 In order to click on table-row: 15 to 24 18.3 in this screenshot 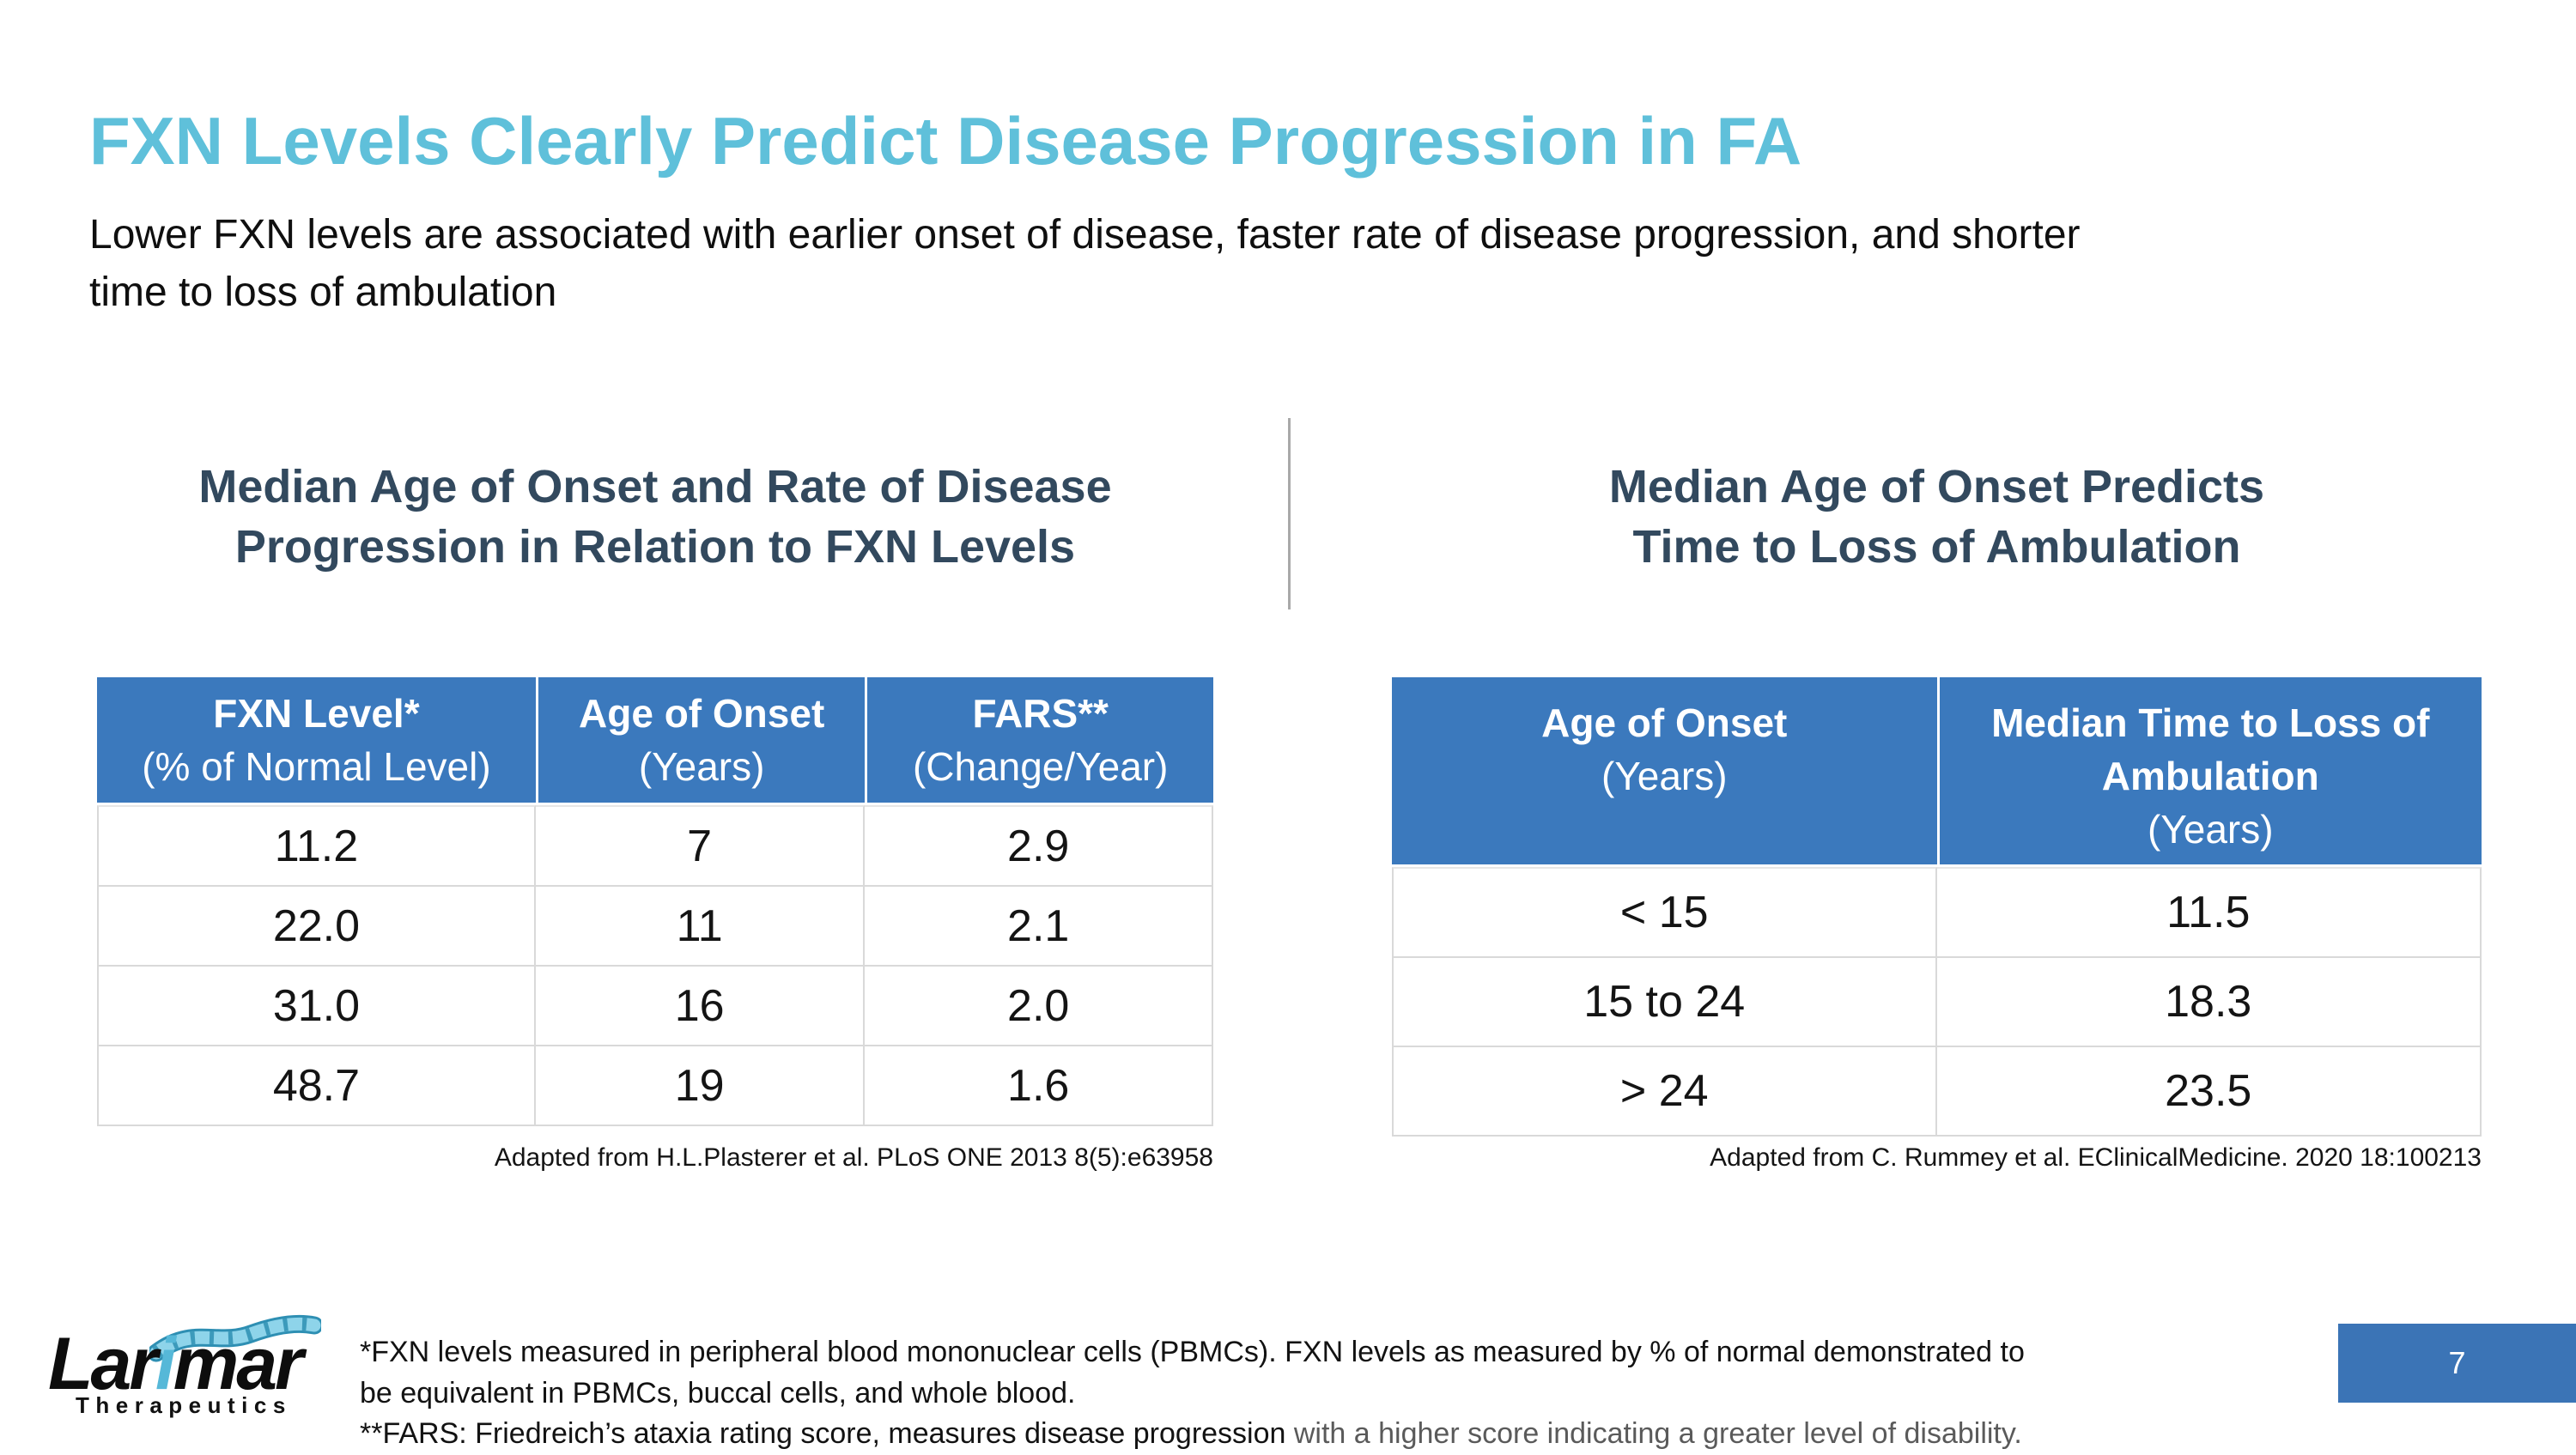, I will do `click(1937, 1003)`.